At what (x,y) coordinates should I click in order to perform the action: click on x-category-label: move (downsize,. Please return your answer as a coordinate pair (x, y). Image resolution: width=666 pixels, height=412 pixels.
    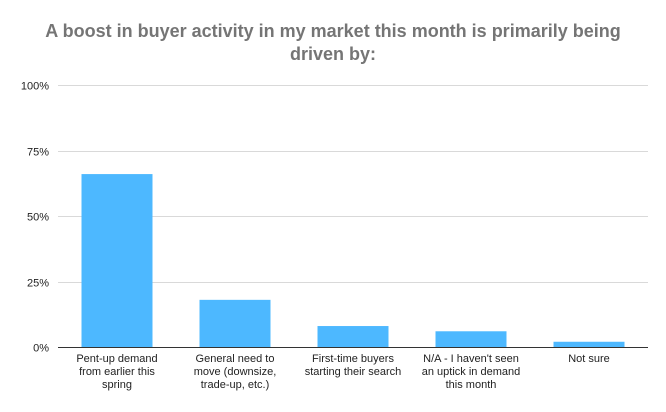
    Looking at the image, I should click on (235, 372).